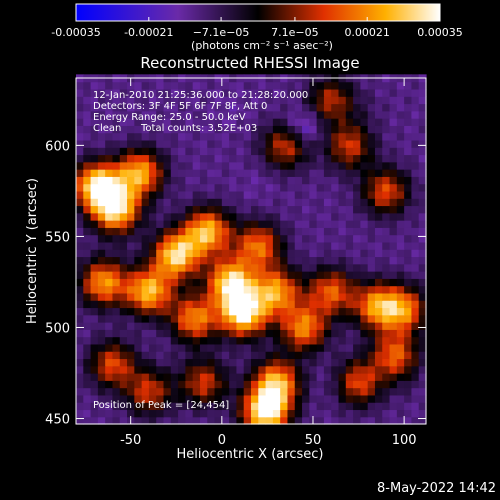  Describe the element at coordinates (221, 32) in the screenshot. I see `colorbar-tick-label: −7.1e−05` at that location.